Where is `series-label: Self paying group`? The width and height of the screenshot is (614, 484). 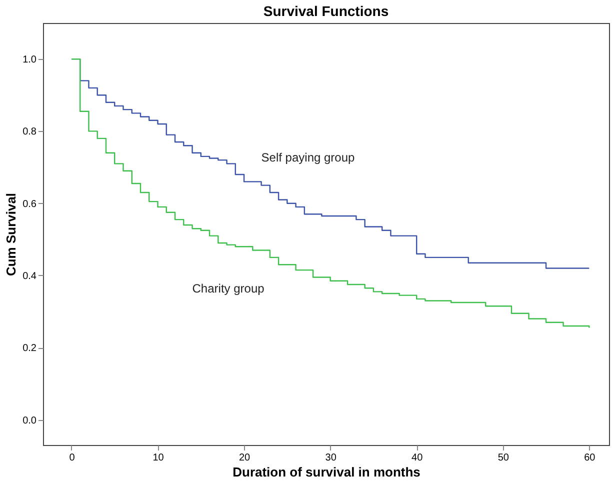
series-label: Self paying group is located at coordinates (308, 157).